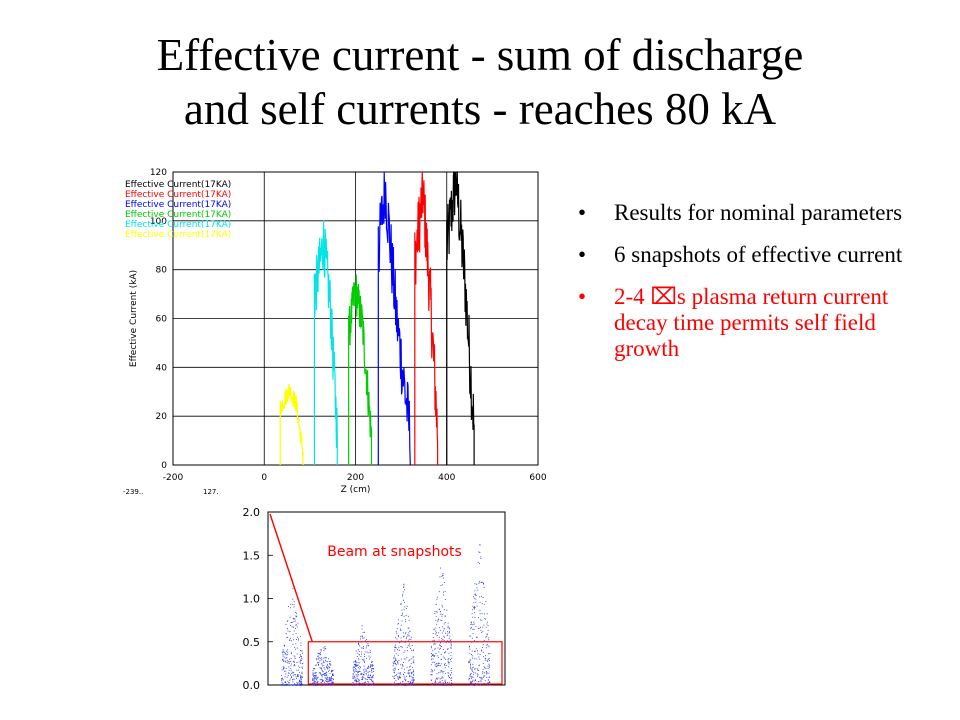 This screenshot has height=720, width=960. Describe the element at coordinates (211, 491) in the screenshot. I see `corner-label: 127.` at that location.